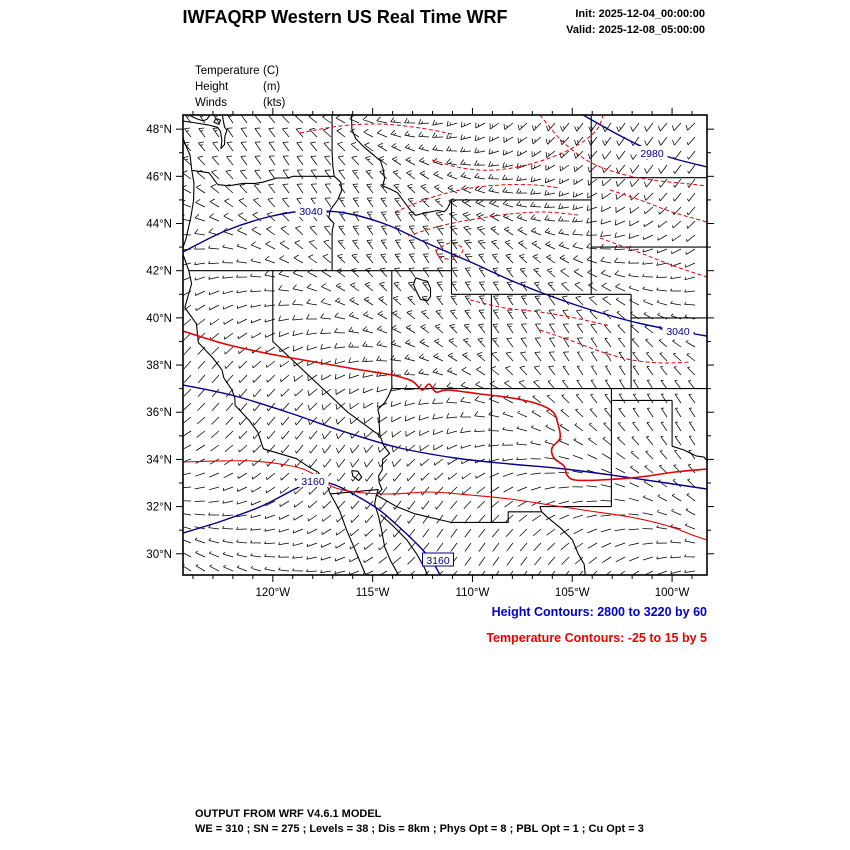 The image size is (850, 850). What do you see at coordinates (159, 413) in the screenshot?
I see `axis-label-lat: 36°N` at bounding box center [159, 413].